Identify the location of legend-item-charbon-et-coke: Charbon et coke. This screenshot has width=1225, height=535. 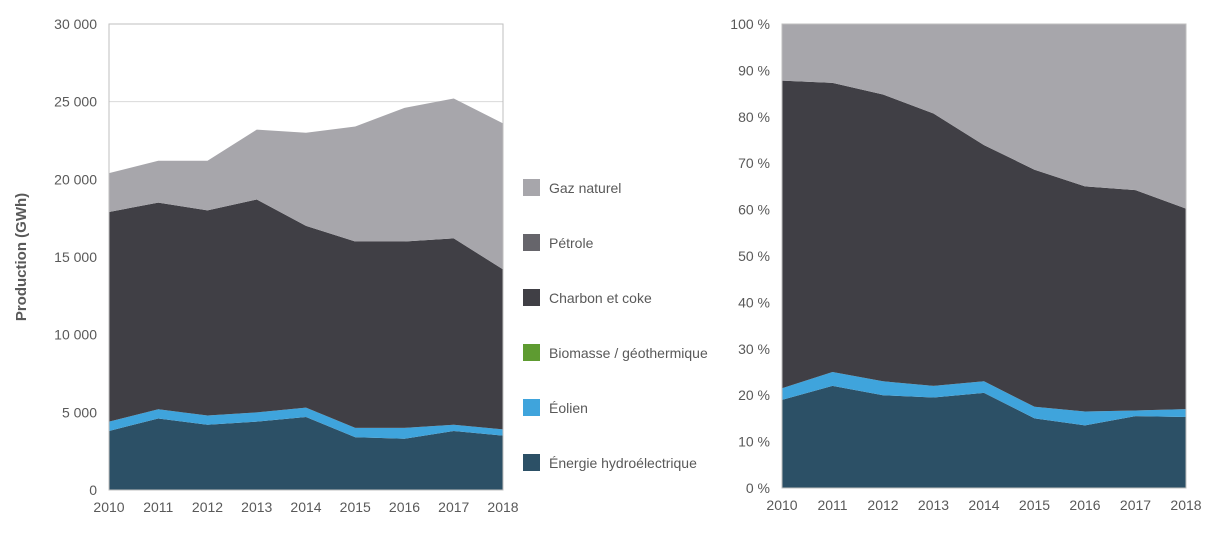
(587, 297).